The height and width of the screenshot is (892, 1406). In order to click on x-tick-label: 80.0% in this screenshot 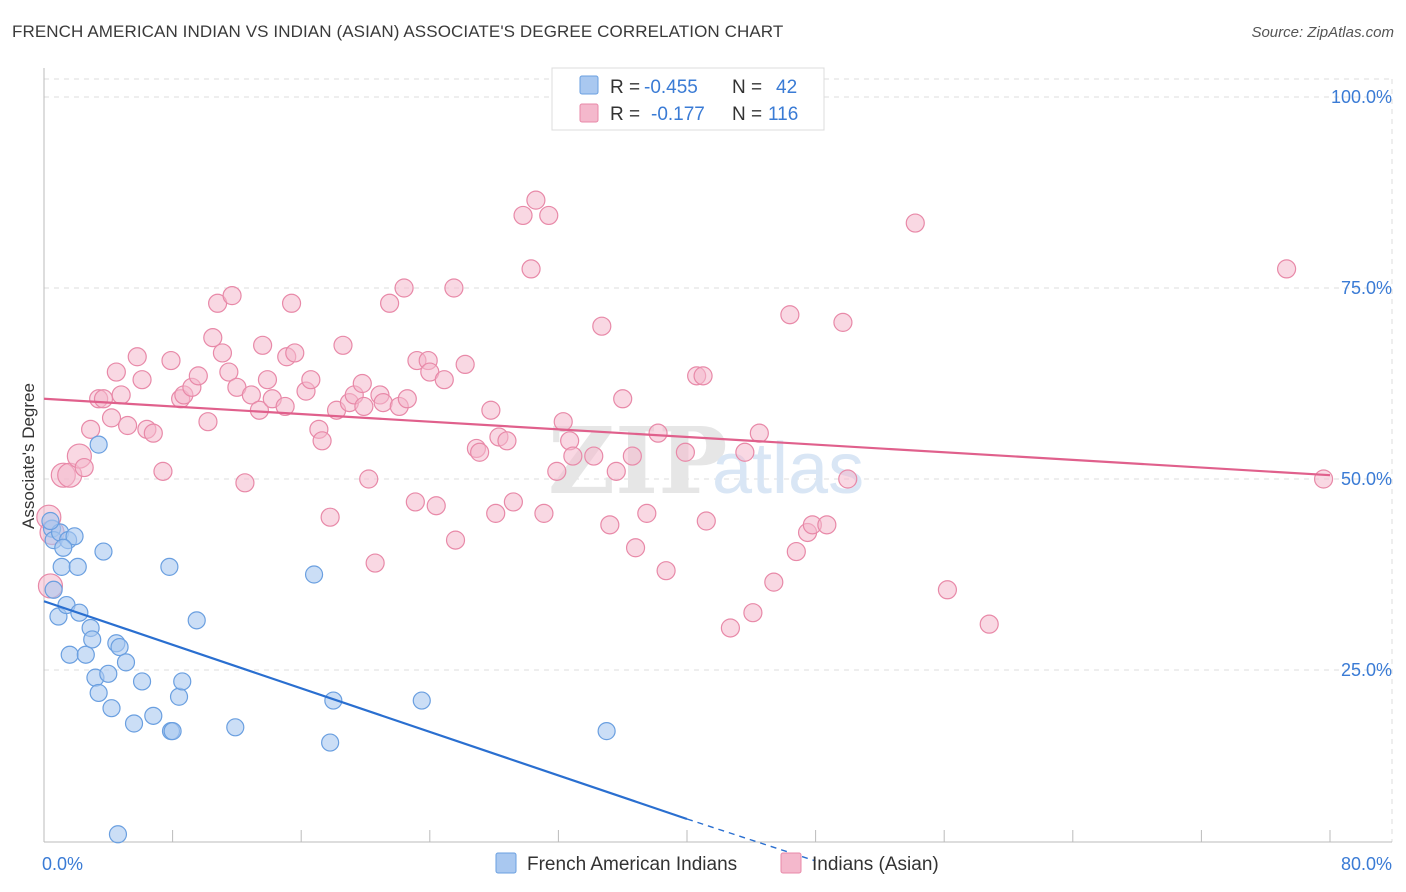, I will do `click(1366, 864)`.